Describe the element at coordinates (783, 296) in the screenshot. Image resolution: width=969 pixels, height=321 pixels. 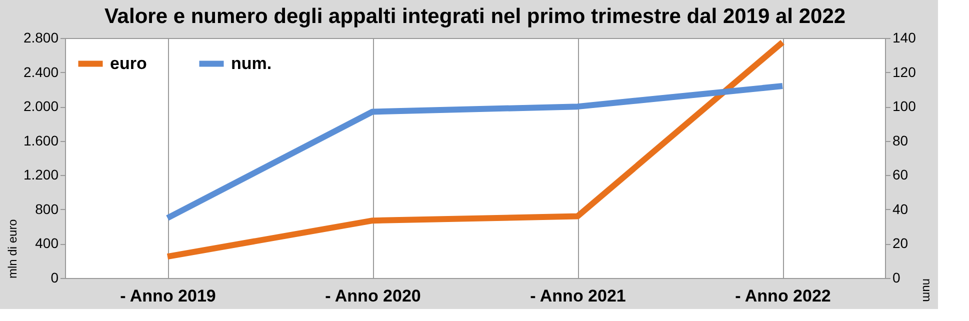
I see `x-tick-label: - Anno 2022` at that location.